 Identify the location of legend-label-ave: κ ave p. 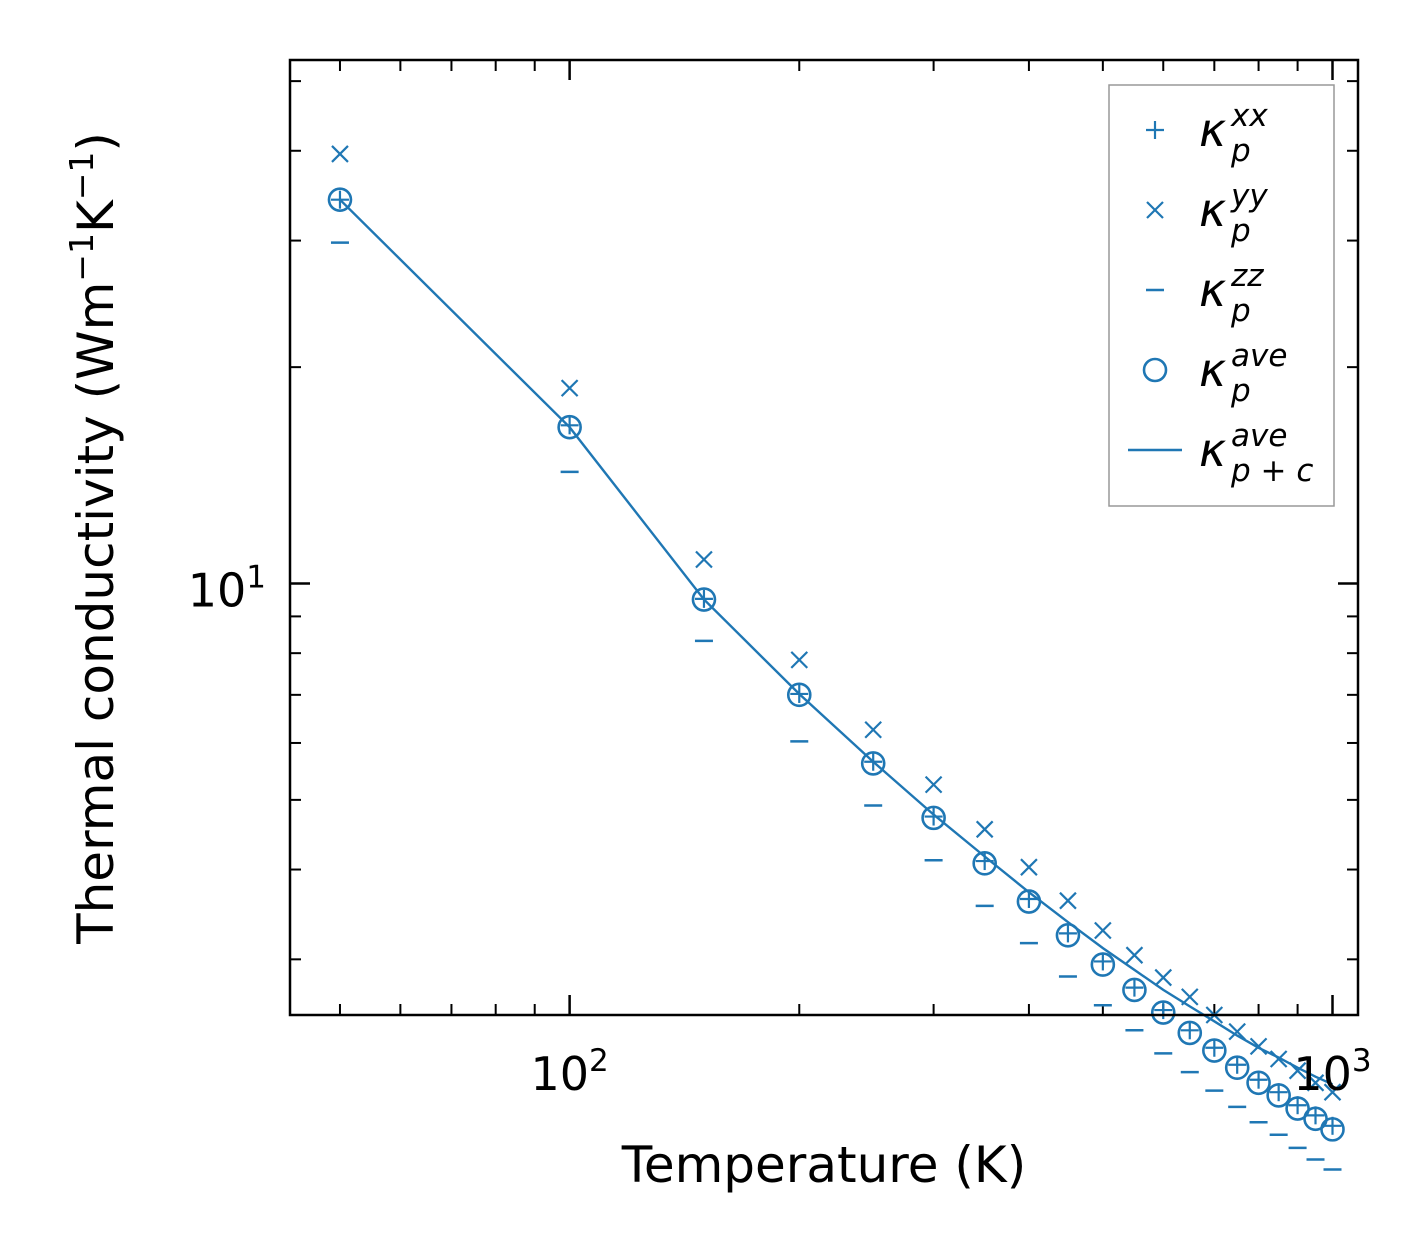
(1243, 373).